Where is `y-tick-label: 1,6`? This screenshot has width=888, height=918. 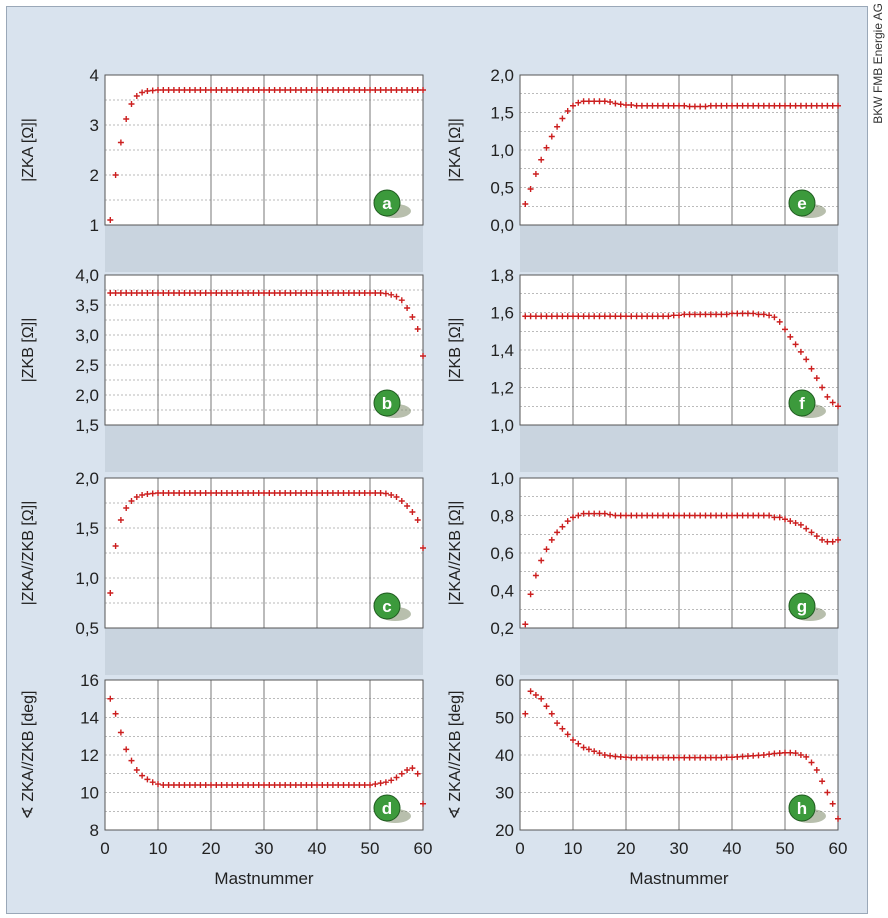
y-tick-label: 1,6 is located at coordinates (502, 313).